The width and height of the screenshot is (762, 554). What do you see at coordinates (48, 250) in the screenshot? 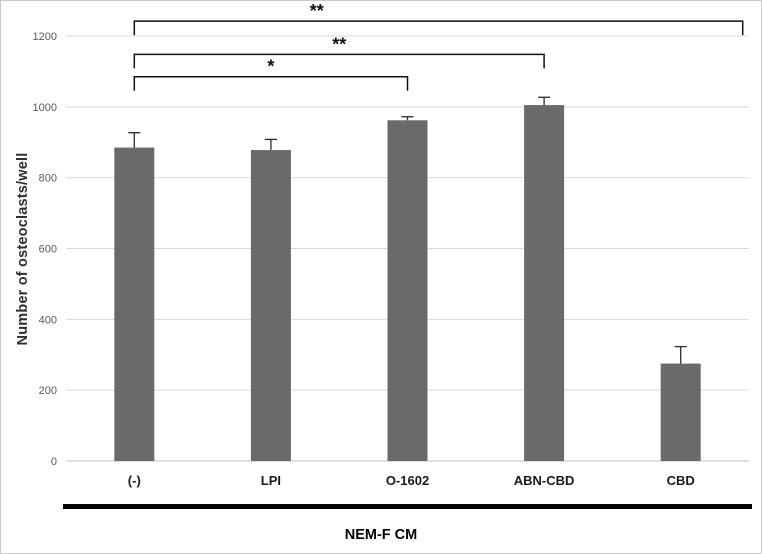
I see `y-tick-label: 600` at bounding box center [48, 250].